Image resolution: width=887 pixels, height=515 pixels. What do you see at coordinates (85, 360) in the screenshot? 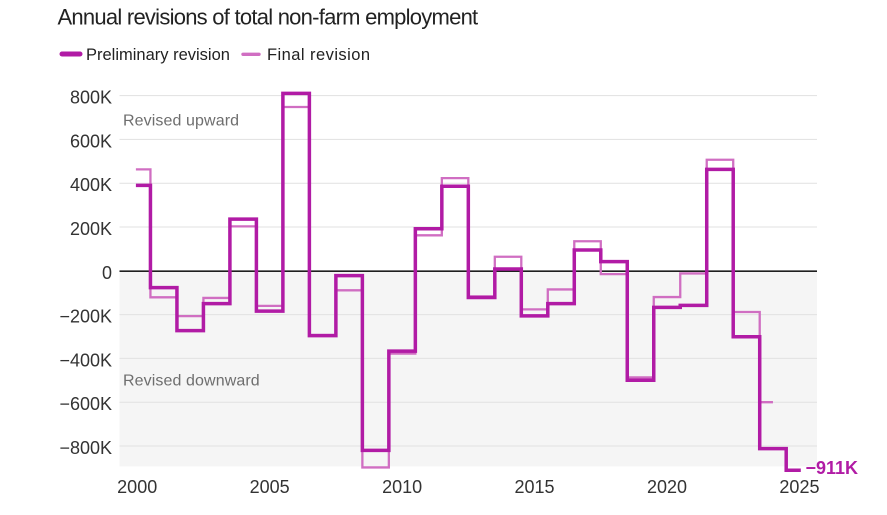
I see `svg-text: −400K` at bounding box center [85, 360].